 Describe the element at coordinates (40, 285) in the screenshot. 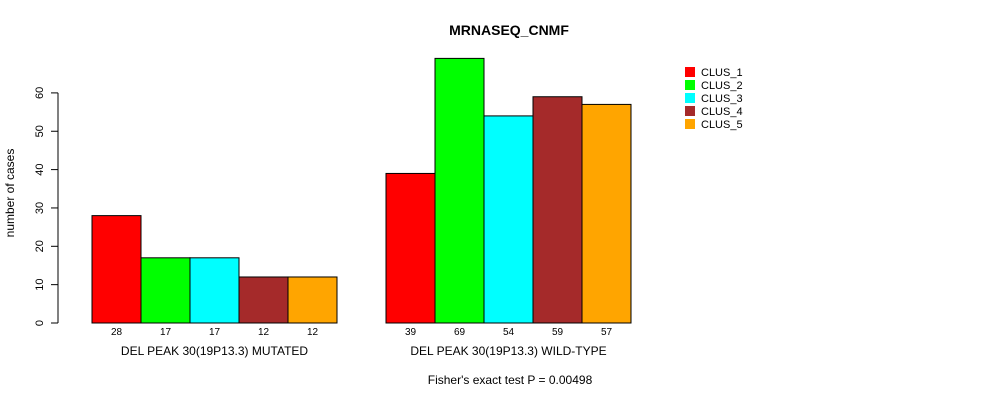

I see `y-tick-label-10: 10` at that location.